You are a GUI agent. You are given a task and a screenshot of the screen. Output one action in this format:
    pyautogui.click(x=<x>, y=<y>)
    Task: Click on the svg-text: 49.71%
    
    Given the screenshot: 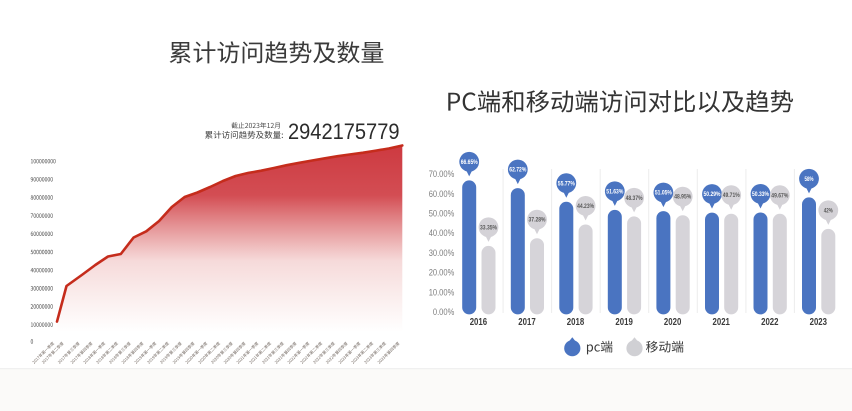 What is the action you would take?
    pyautogui.click(x=732, y=196)
    